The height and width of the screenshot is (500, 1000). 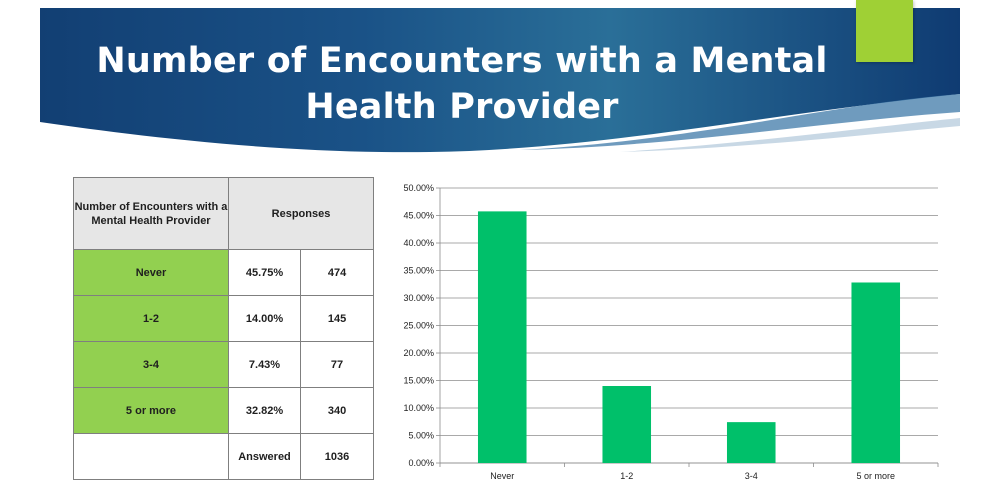 What do you see at coordinates (264, 364) in the screenshot?
I see `row-percent: 7.43%` at bounding box center [264, 364].